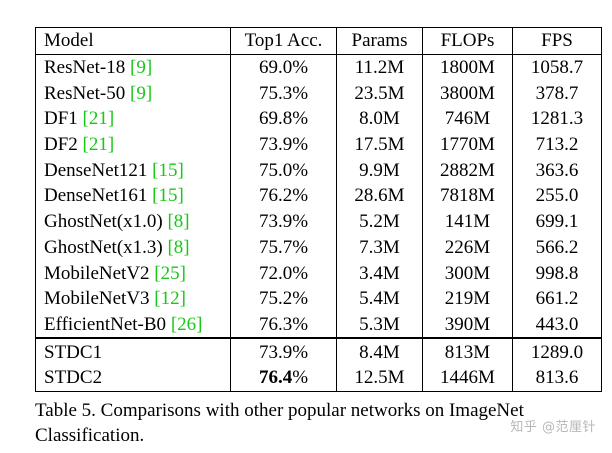 The height and width of the screenshot is (453, 612). Describe the element at coordinates (379, 325) in the screenshot. I see `params-cell: 5.3M` at that location.